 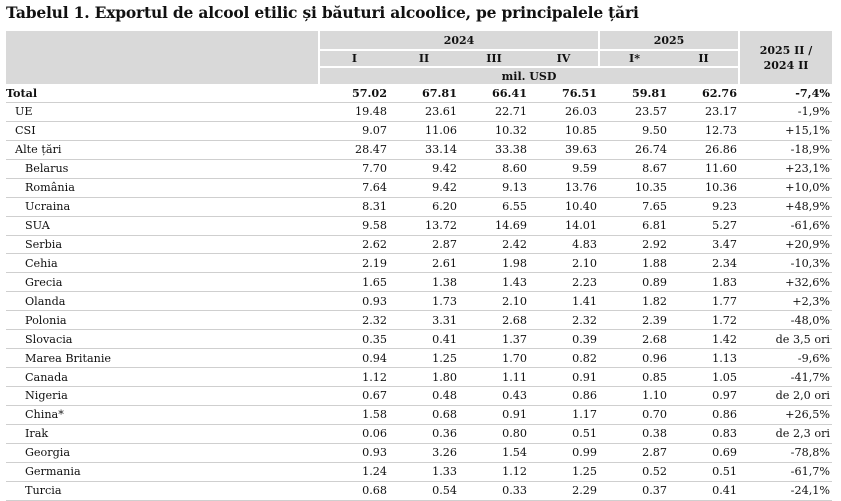 I want to click on header-quarter-2024-1: I, so click(x=354, y=58).